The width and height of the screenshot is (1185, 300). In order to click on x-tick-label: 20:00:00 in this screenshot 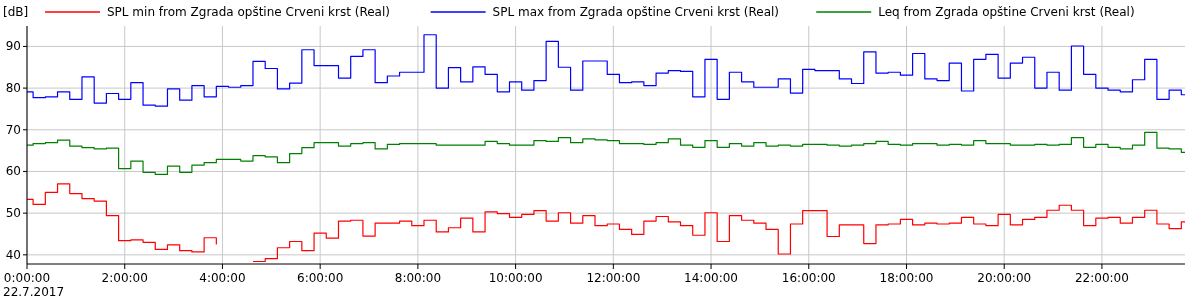, I will do `click(1004, 278)`.